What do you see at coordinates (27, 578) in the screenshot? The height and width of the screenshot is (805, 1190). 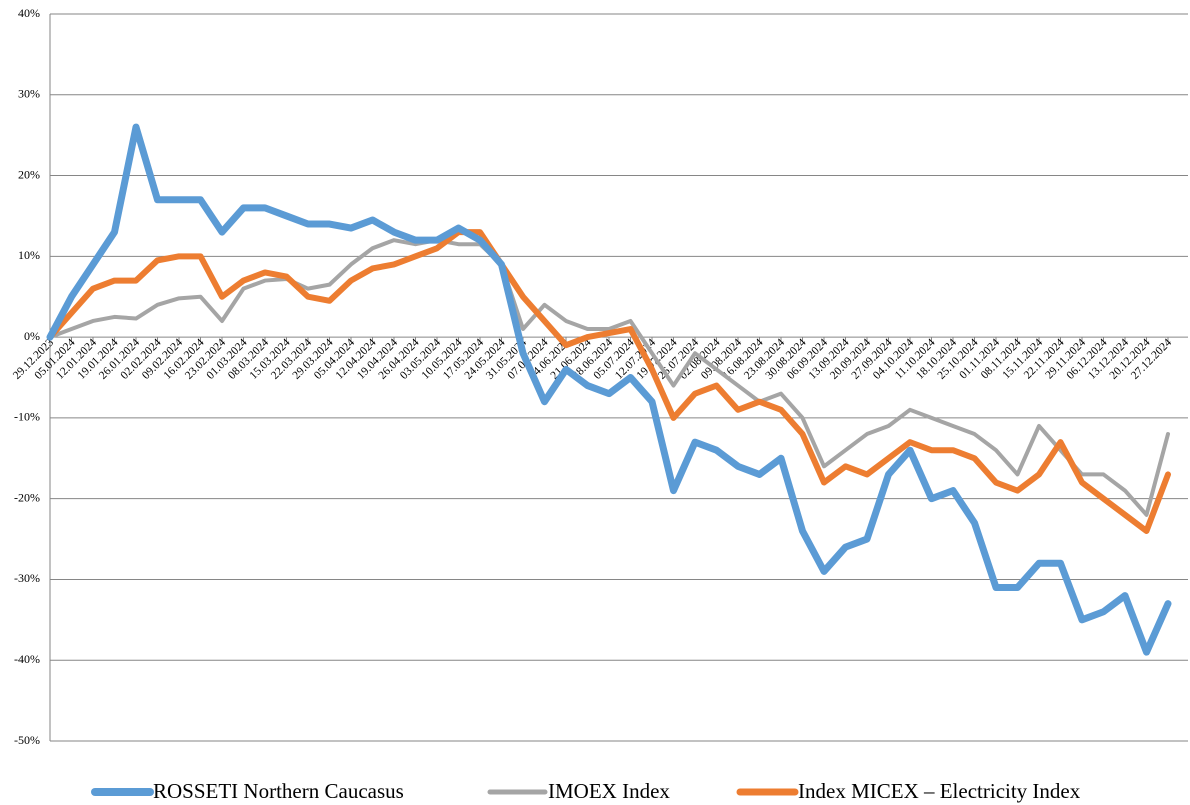 I see `y-tick-label: -30%` at bounding box center [27, 578].